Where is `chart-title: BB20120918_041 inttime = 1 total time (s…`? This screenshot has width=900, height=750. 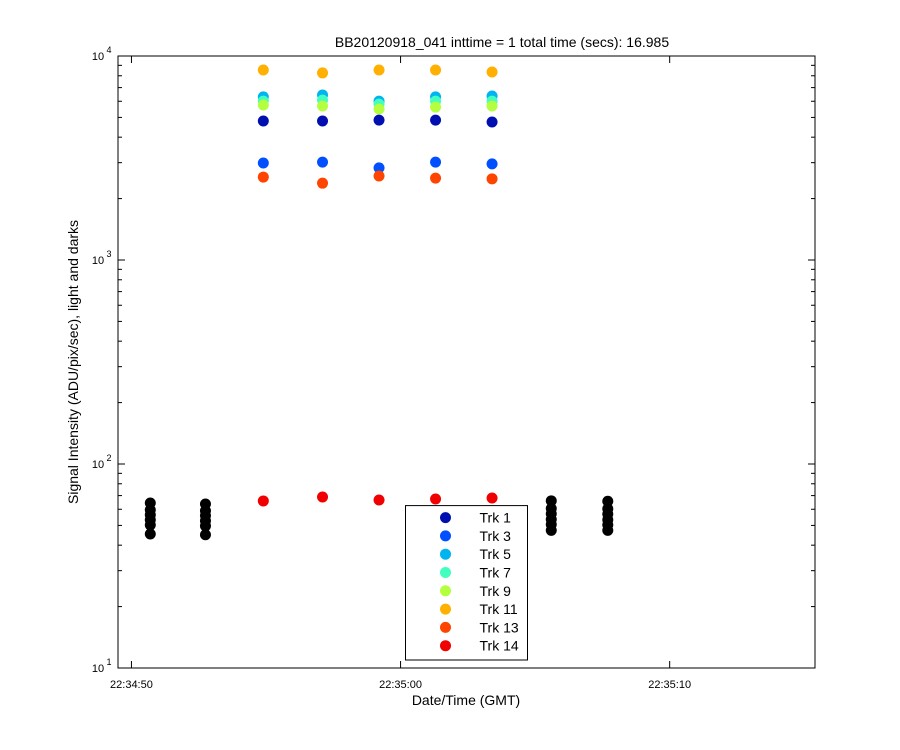
chart-title: BB20120918_041 inttime = 1 total time (s… is located at coordinates (502, 42).